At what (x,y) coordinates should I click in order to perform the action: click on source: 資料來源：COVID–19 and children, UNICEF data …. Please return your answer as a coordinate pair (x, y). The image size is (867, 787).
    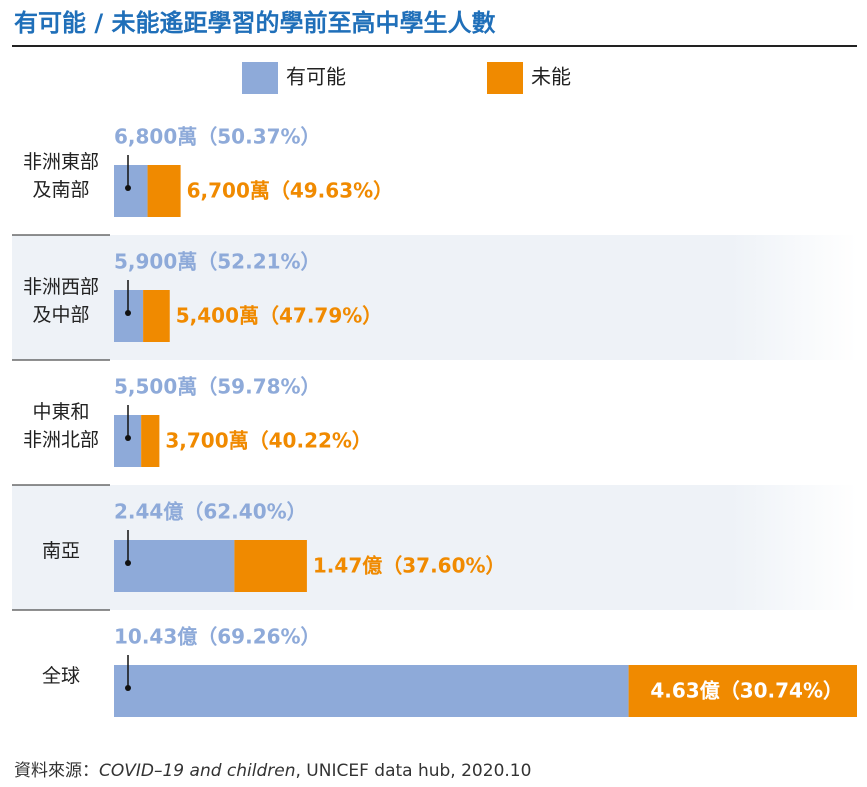
    Looking at the image, I should click on (272, 768).